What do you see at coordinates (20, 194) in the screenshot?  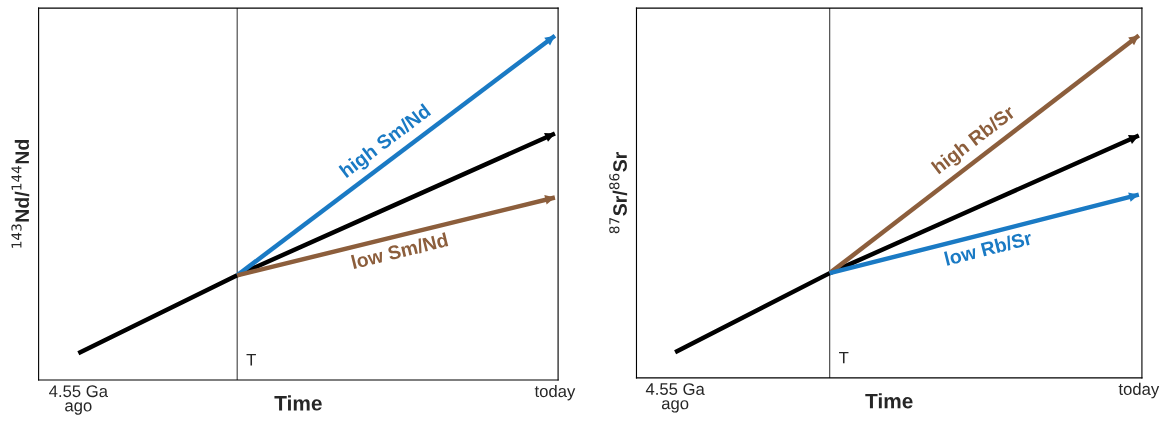 I see `y-axis-title: $^{143}$Nd/$^{144}$Nd` at bounding box center [20, 194].